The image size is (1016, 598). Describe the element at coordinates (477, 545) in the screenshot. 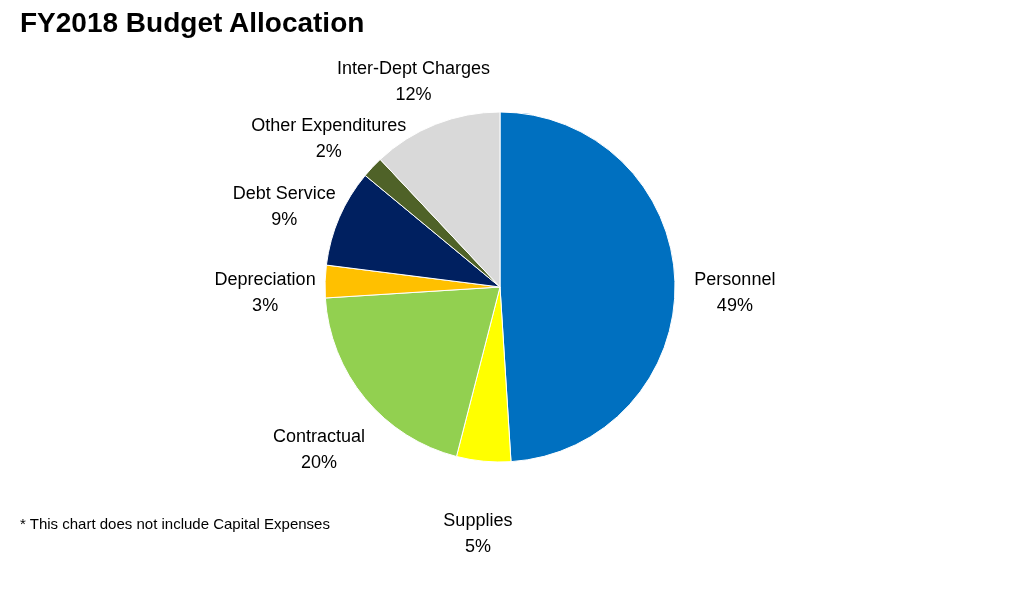

I see `data-label: 5%` at that location.